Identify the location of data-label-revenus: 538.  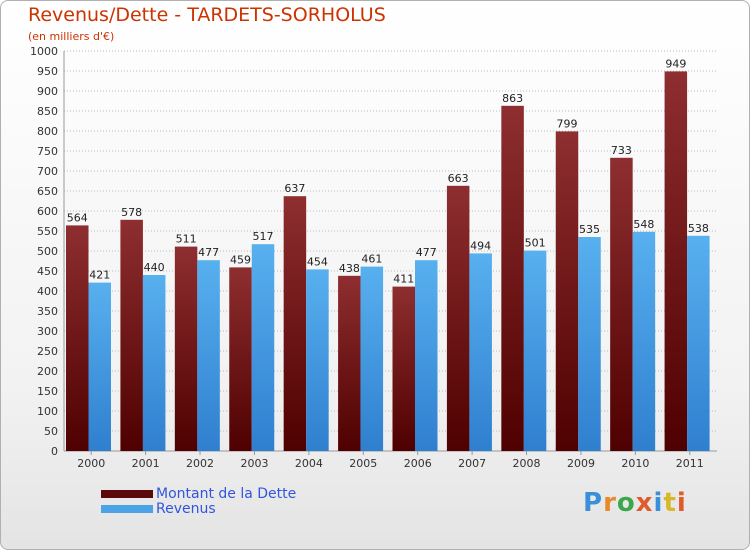
(698, 228).